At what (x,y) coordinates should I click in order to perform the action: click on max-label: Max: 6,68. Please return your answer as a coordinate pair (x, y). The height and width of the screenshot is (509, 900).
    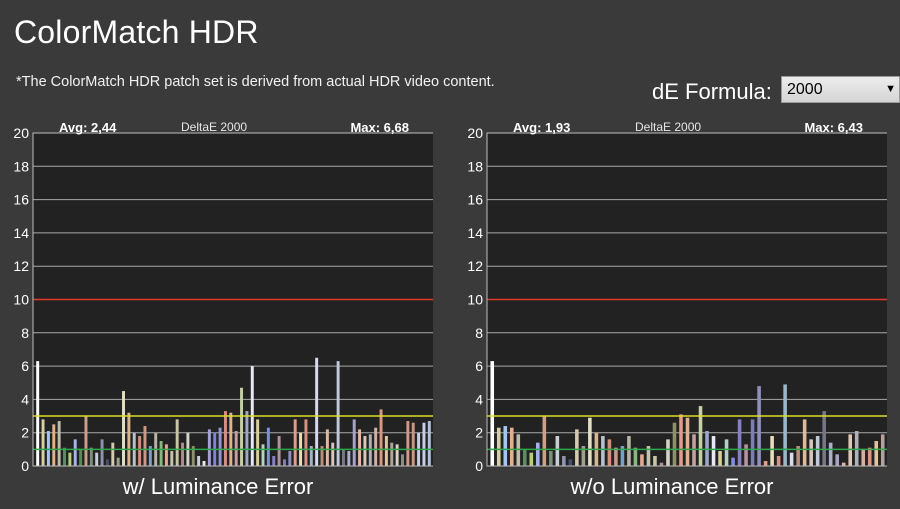
    Looking at the image, I should click on (379, 127).